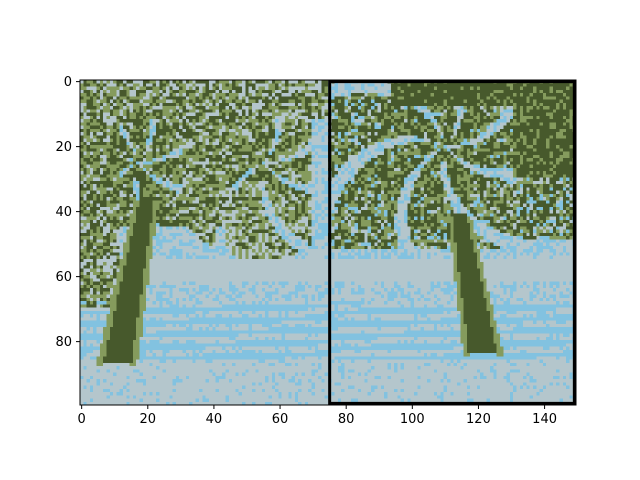 Image resolution: width=640 pixels, height=480 pixels. I want to click on x-tick-label: 60, so click(280, 419).